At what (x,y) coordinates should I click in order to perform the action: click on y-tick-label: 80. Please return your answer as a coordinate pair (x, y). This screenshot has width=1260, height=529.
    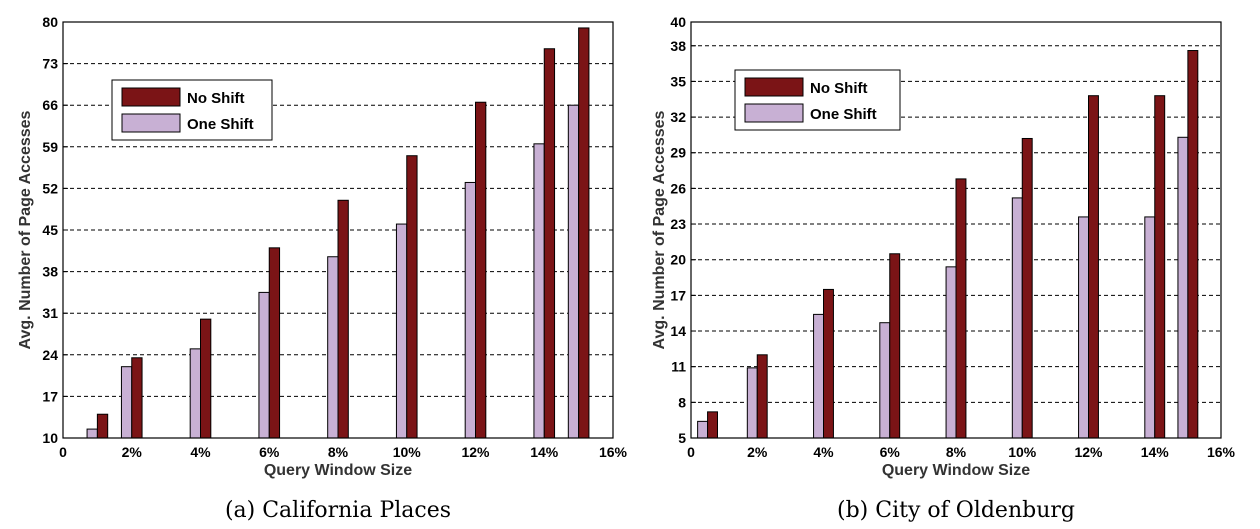
    Looking at the image, I should click on (50, 22).